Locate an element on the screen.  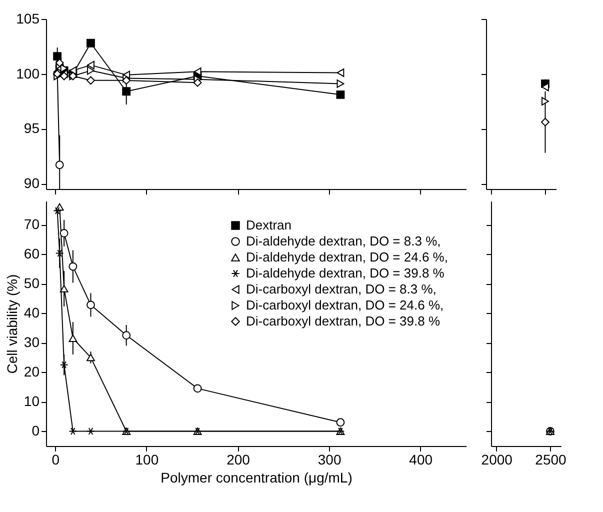
legend-label: Dextran is located at coordinates (269, 225).